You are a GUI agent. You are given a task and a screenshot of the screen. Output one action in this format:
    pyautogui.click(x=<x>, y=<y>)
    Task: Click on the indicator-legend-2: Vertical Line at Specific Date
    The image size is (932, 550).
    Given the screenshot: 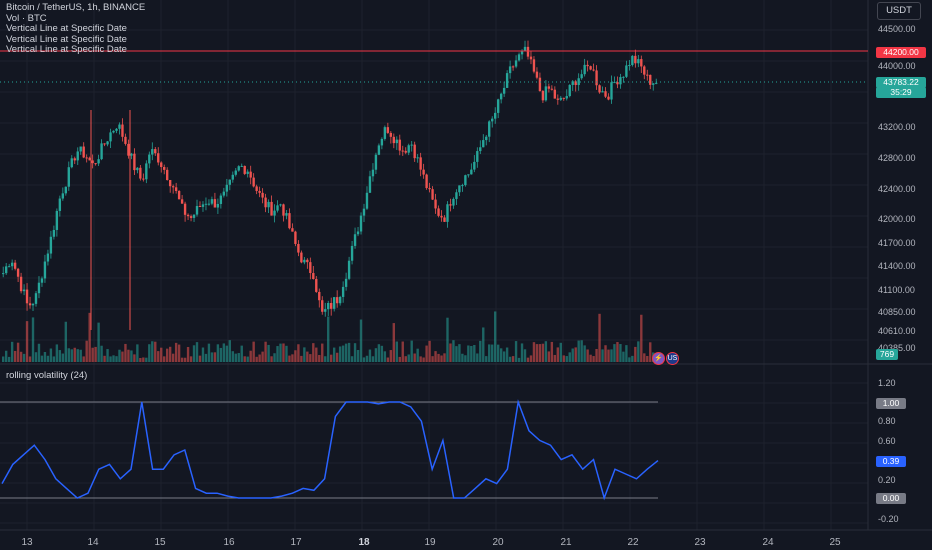 What is the action you would take?
    pyautogui.click(x=66, y=39)
    